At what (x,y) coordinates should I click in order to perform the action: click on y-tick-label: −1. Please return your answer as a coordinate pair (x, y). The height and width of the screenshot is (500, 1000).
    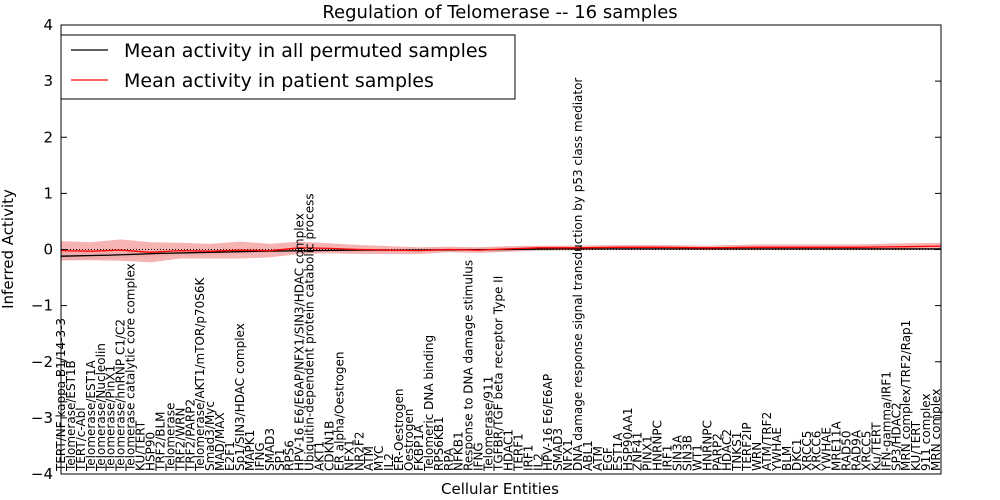
    Looking at the image, I should click on (42, 306).